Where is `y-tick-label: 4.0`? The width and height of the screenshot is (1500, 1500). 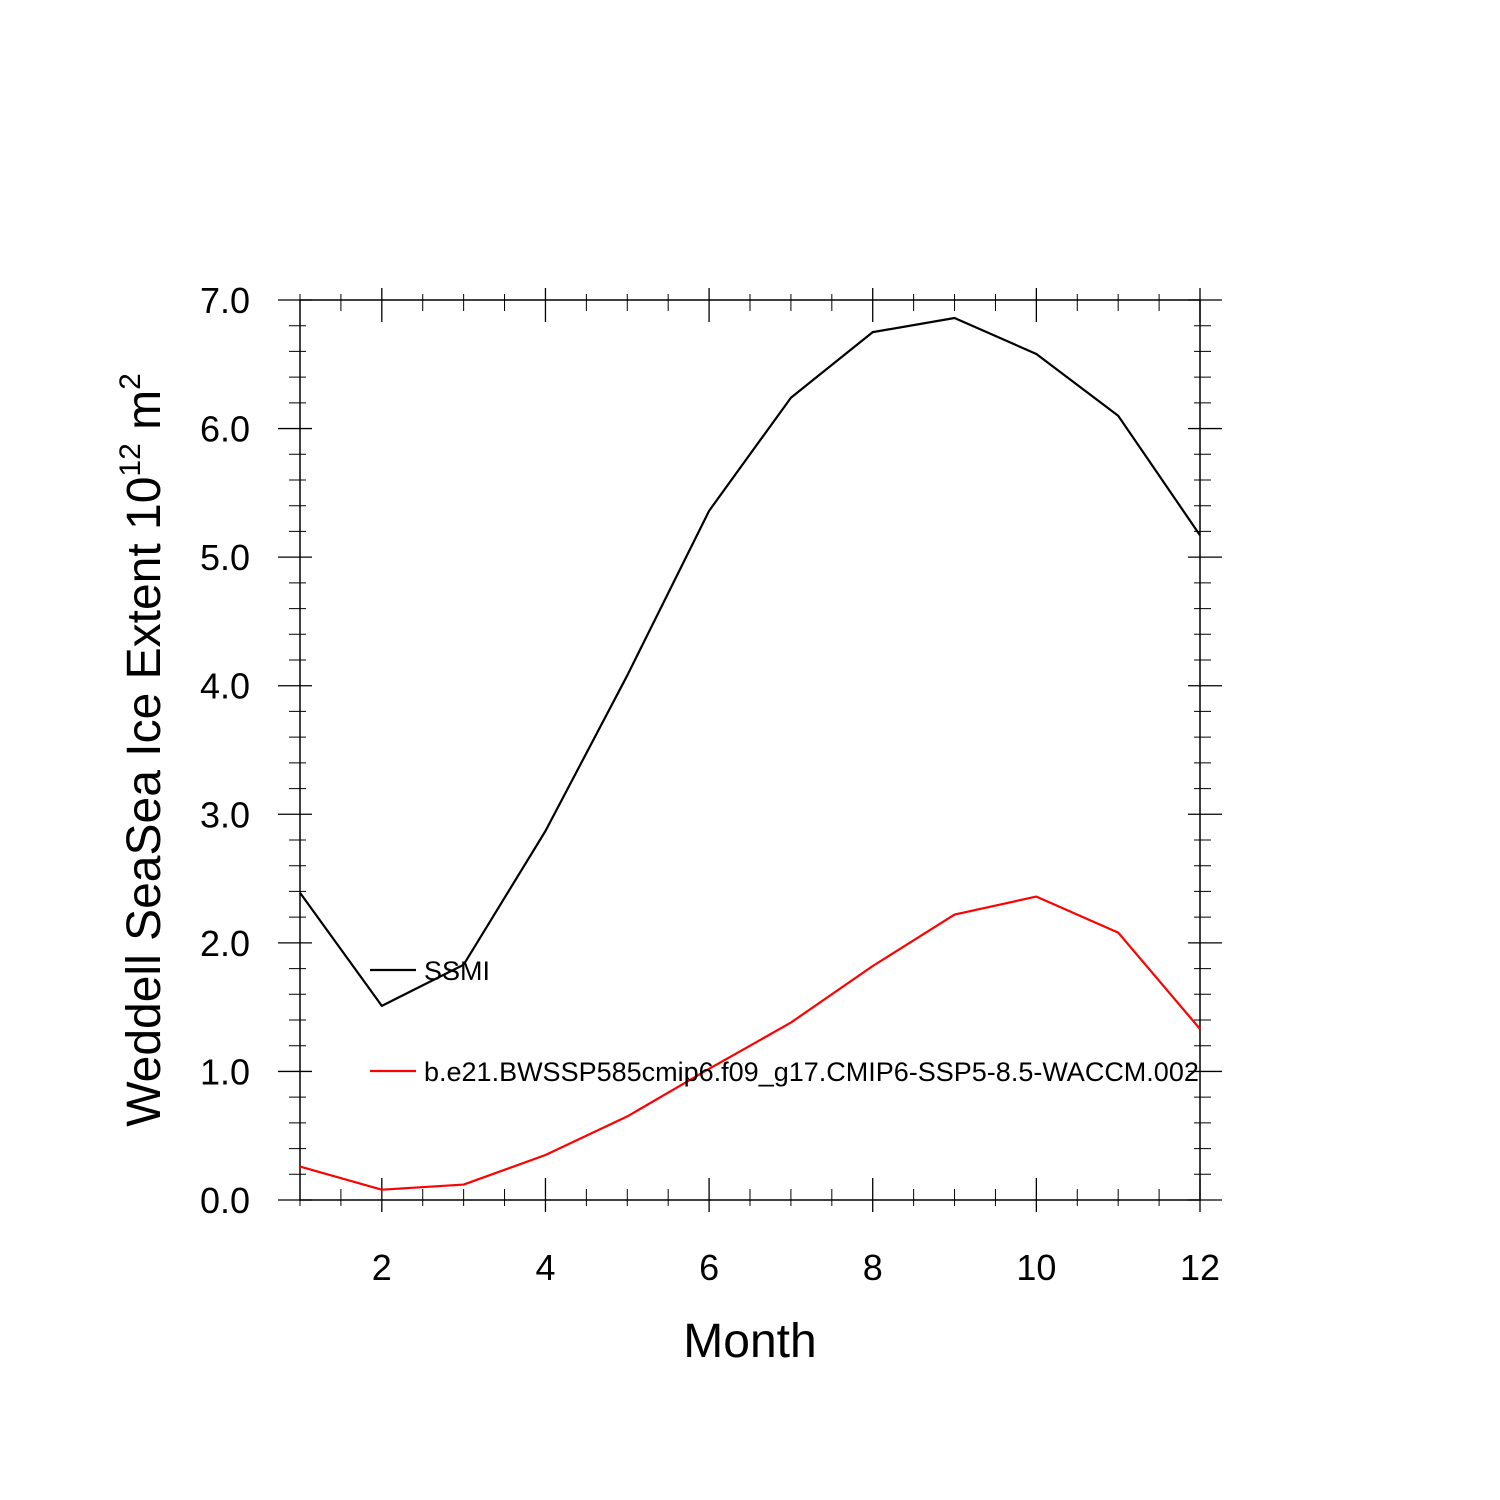
y-tick-label: 4.0 is located at coordinates (225, 686).